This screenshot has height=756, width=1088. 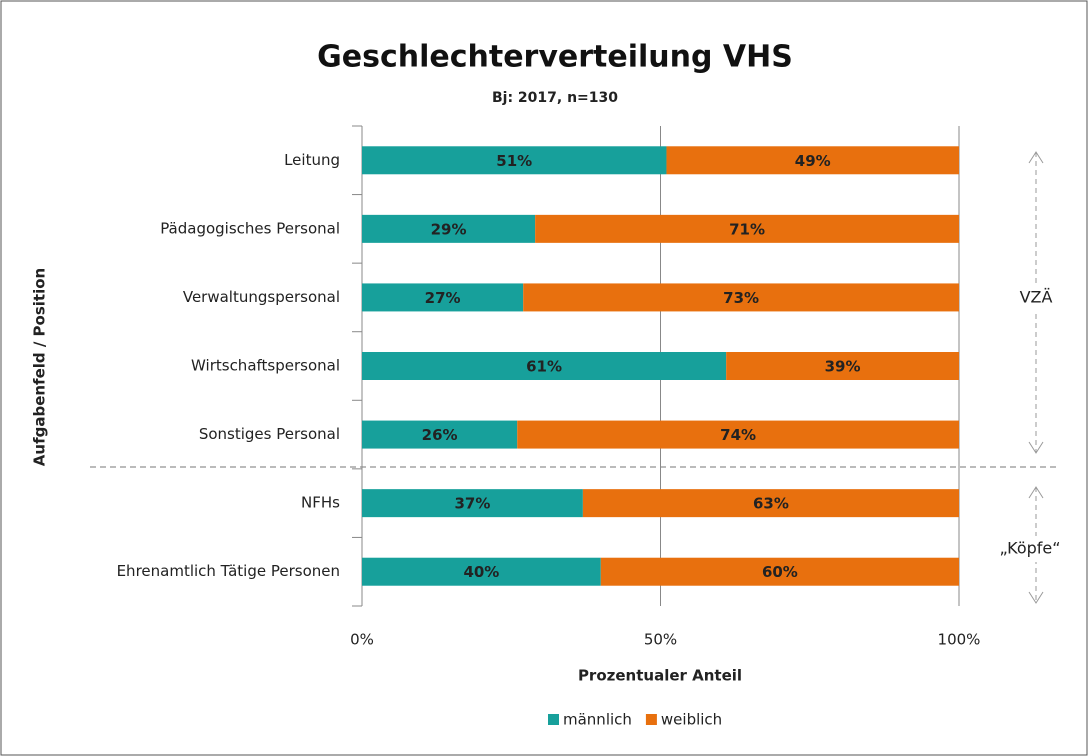 I want to click on value-label: 71%, so click(x=747, y=229).